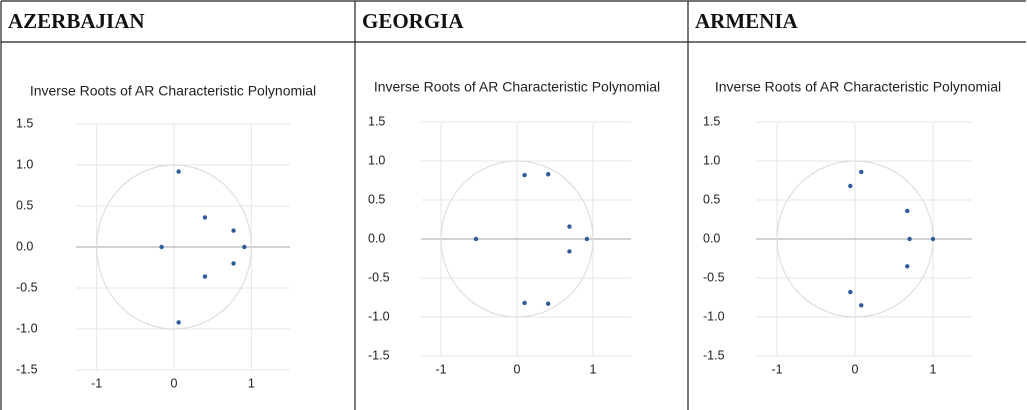 This screenshot has width=1027, height=410. Describe the element at coordinates (76, 21) in the screenshot. I see `column-header: AZERBAJIAN` at that location.